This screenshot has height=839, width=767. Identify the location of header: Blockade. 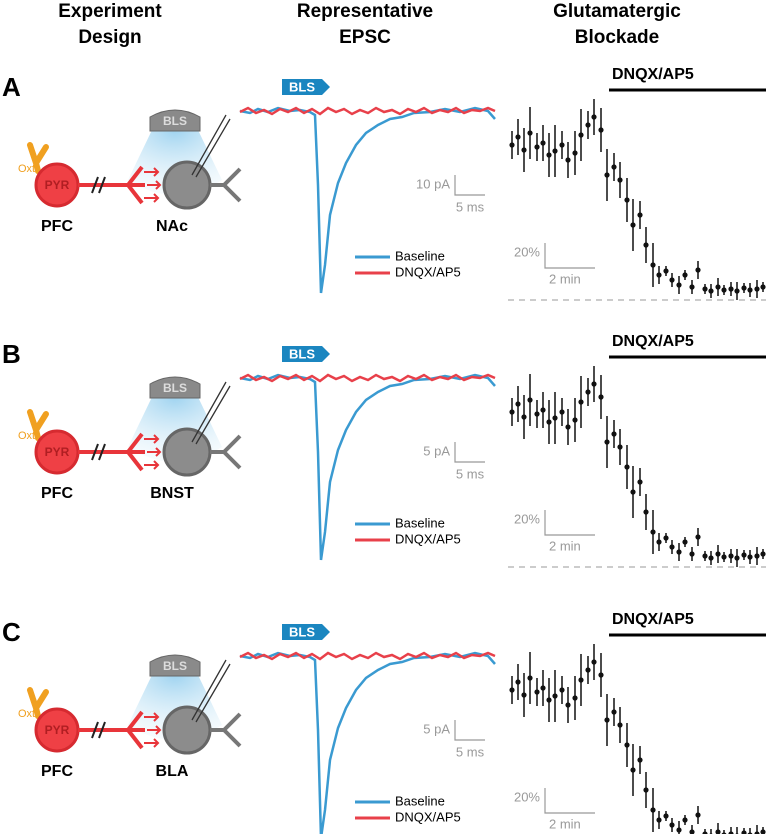
(617, 37).